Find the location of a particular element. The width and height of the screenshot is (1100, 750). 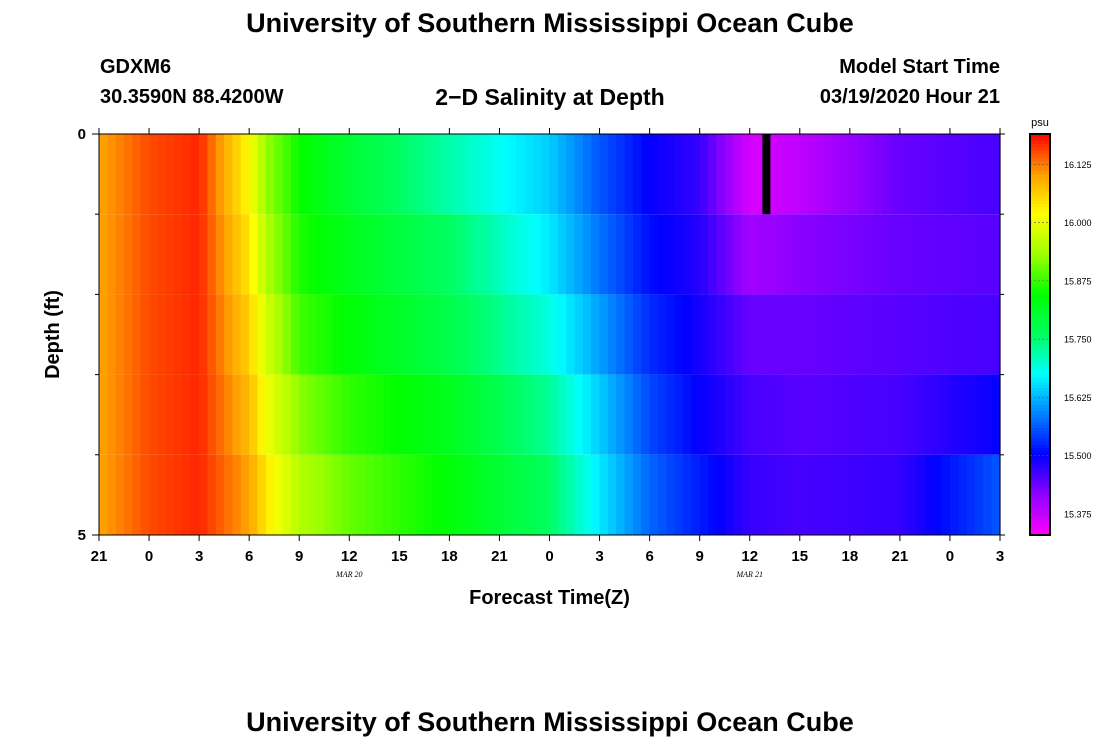

x-tick-label: 9 is located at coordinates (699, 556).